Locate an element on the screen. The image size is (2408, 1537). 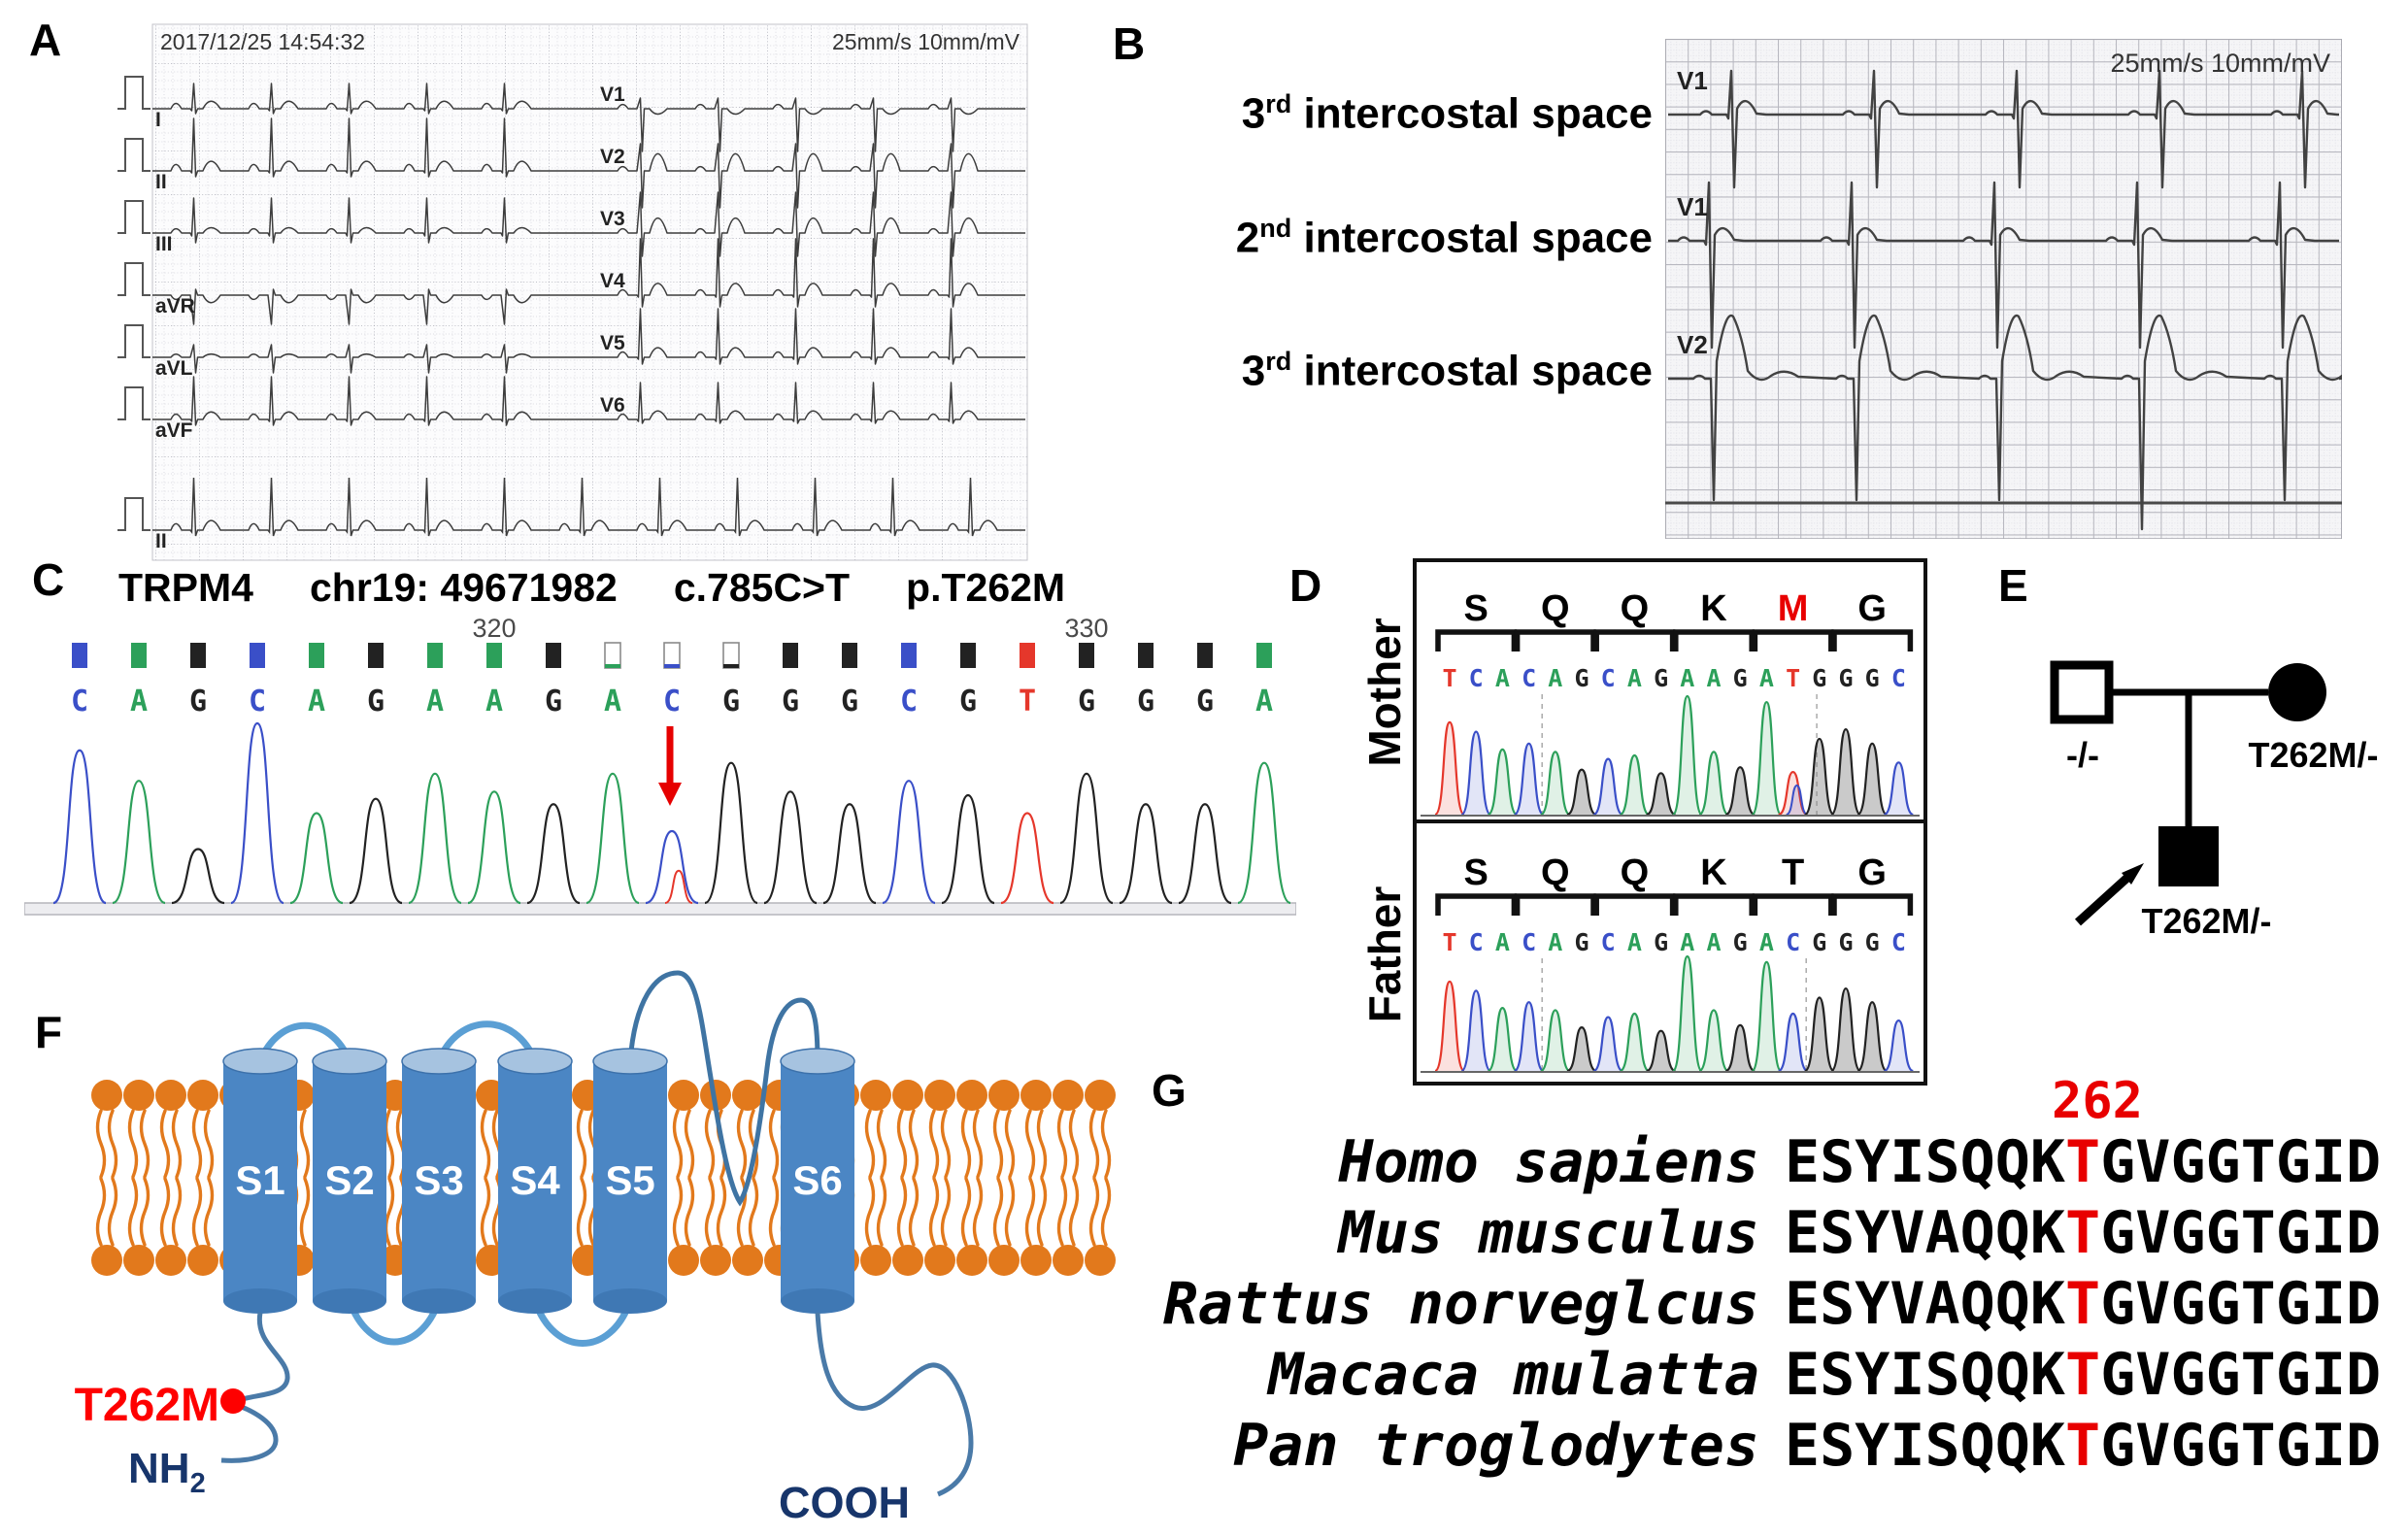
svg-text: V1 is located at coordinates (1693, 80).